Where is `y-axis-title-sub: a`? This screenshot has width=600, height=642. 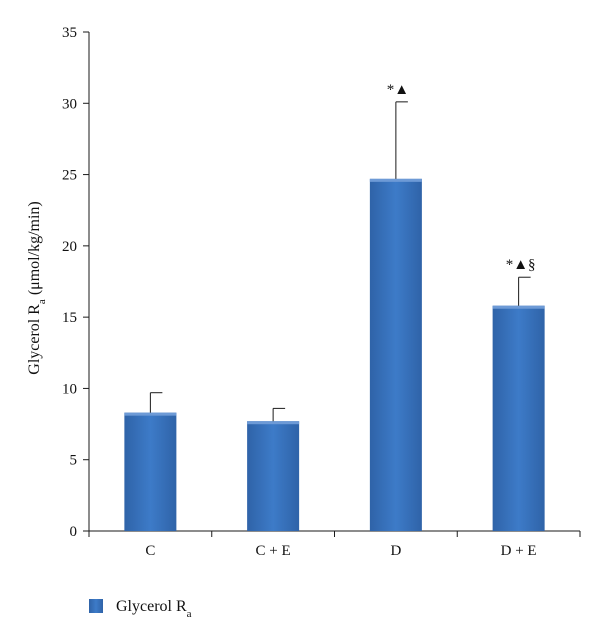 y-axis-title-sub: a is located at coordinates (42, 301).